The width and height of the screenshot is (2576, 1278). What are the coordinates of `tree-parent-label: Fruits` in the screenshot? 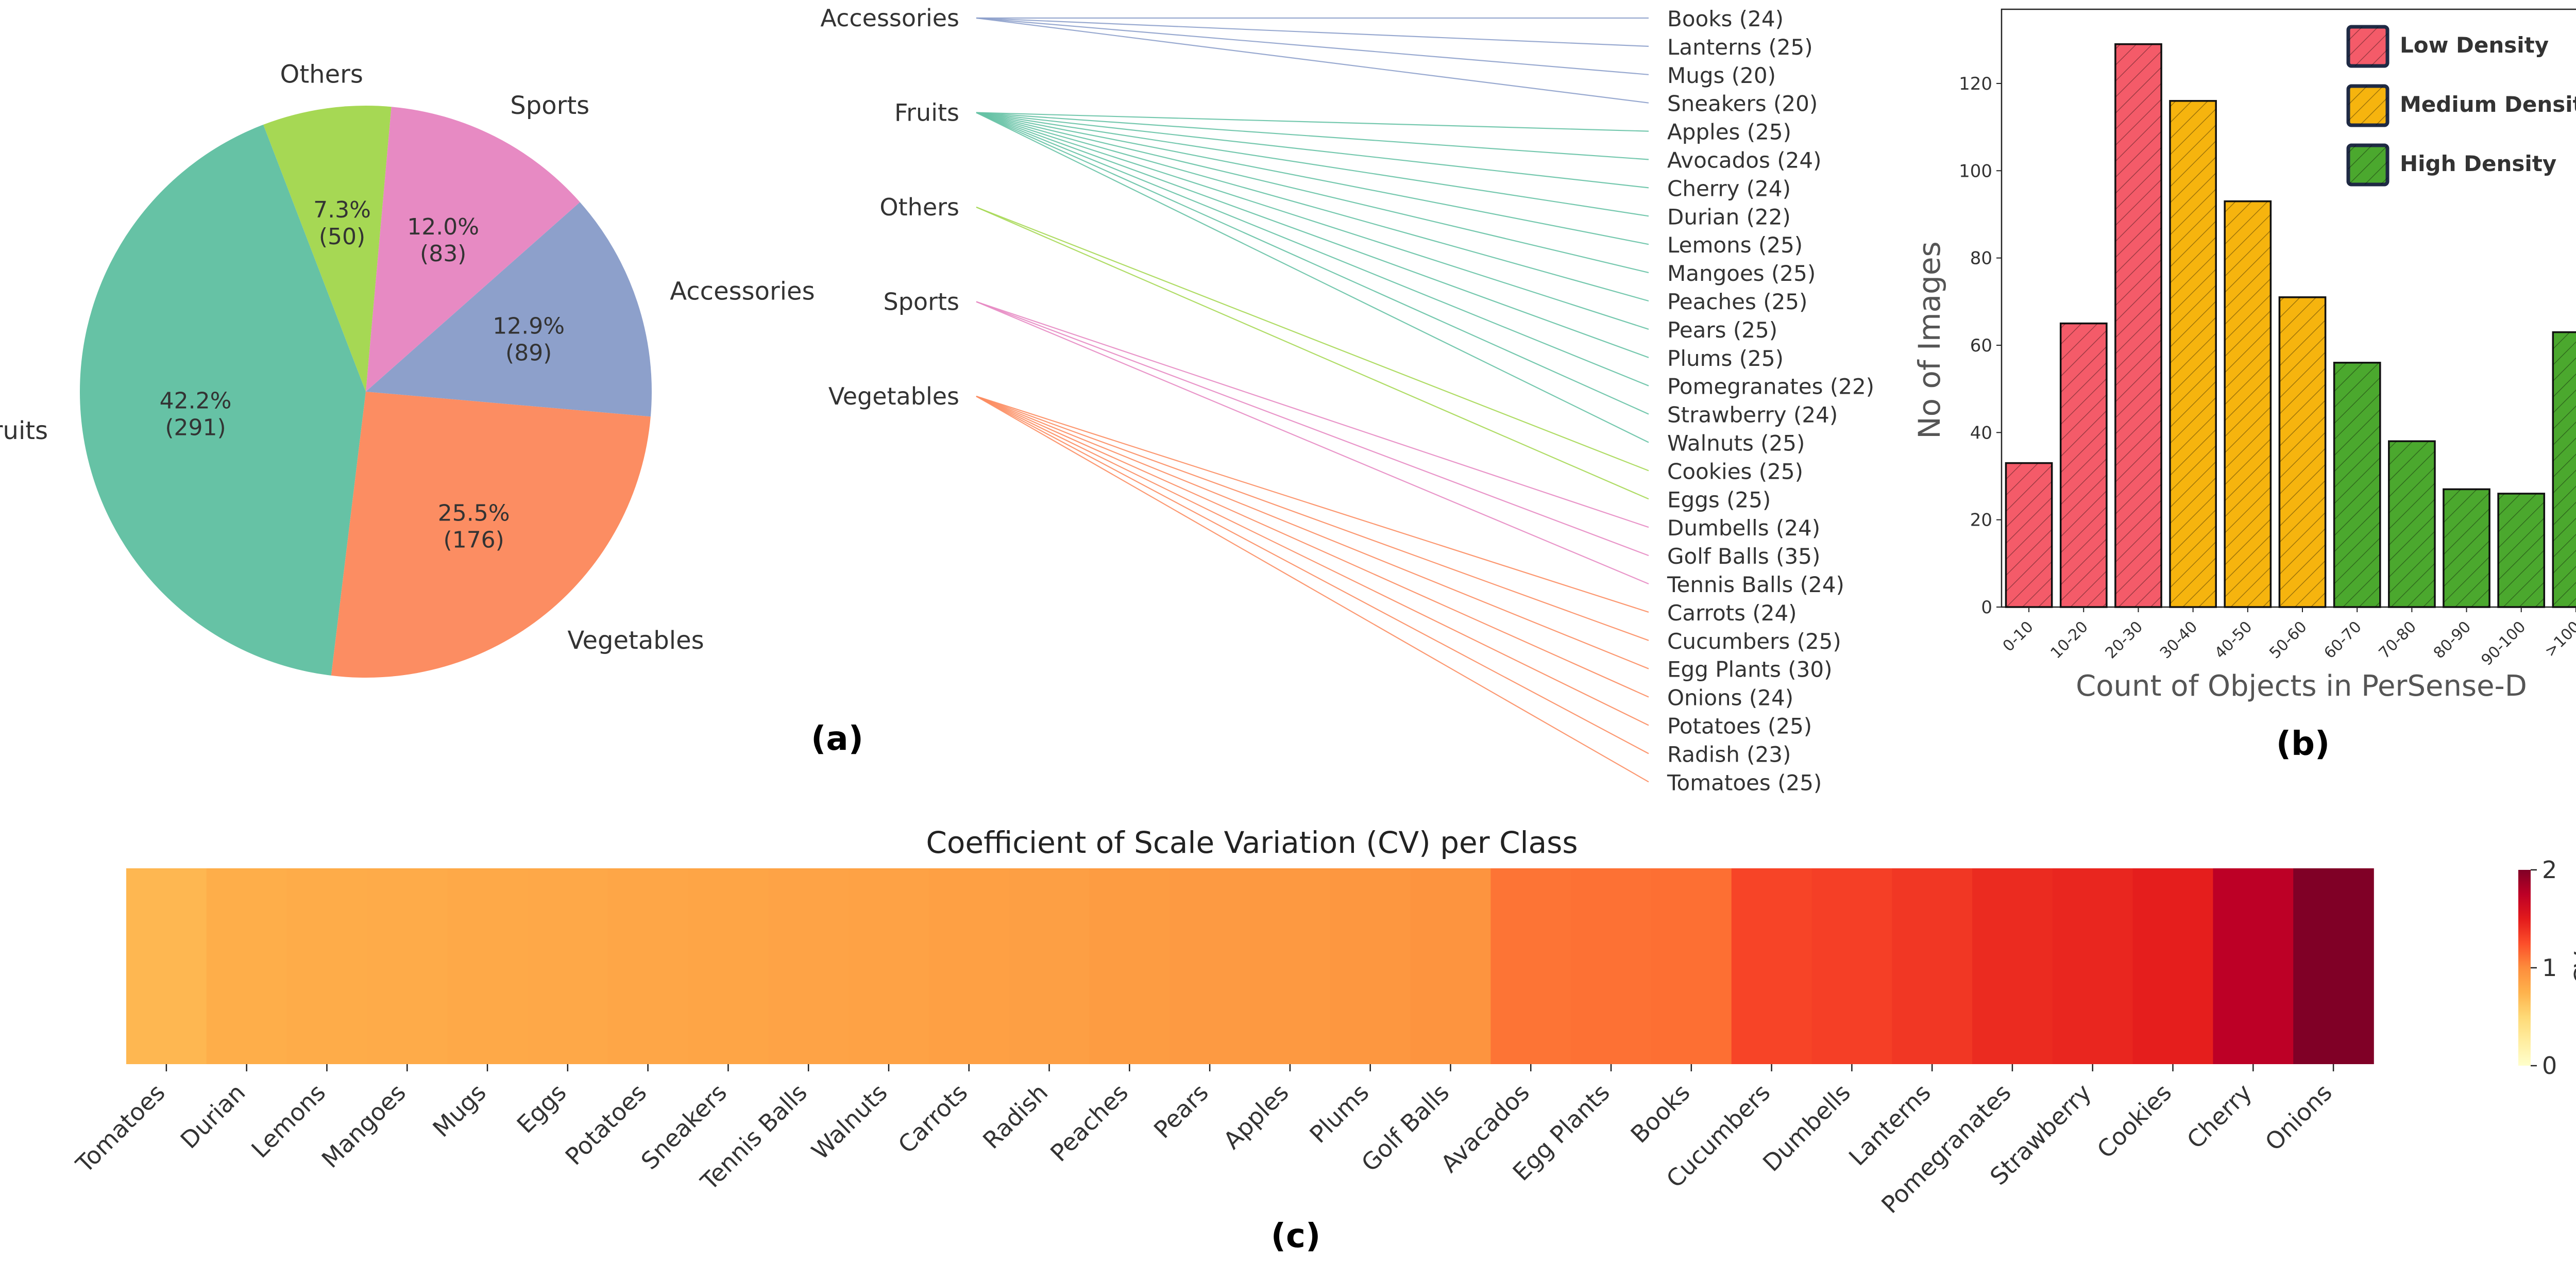 It's located at (927, 113).